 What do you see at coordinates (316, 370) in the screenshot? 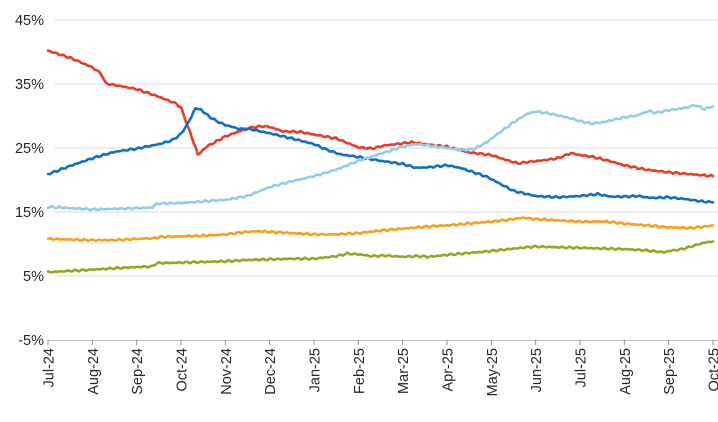
I see `x-axis-tick-label: Jan-25` at bounding box center [316, 370].